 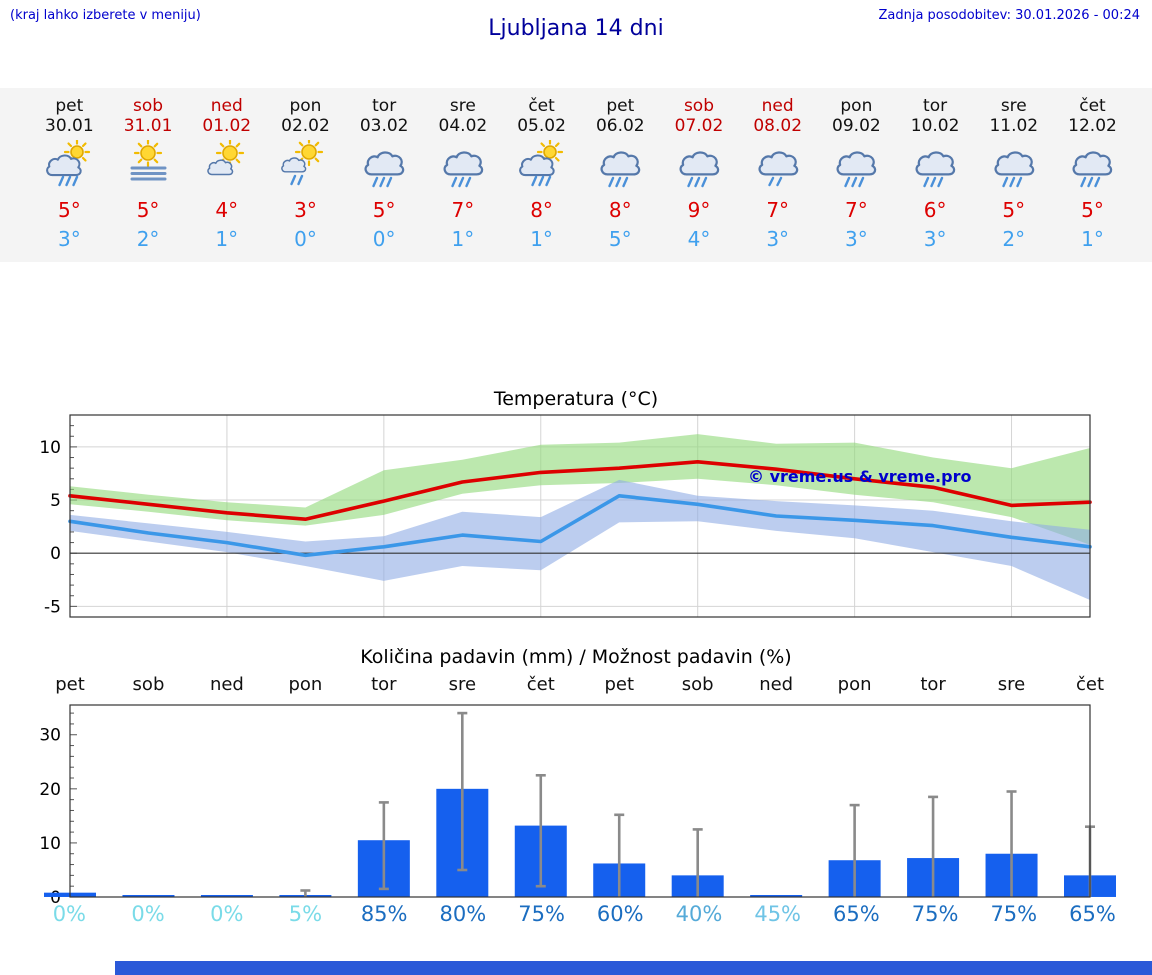 I want to click on day-high-temp: 8°, so click(x=541, y=210).